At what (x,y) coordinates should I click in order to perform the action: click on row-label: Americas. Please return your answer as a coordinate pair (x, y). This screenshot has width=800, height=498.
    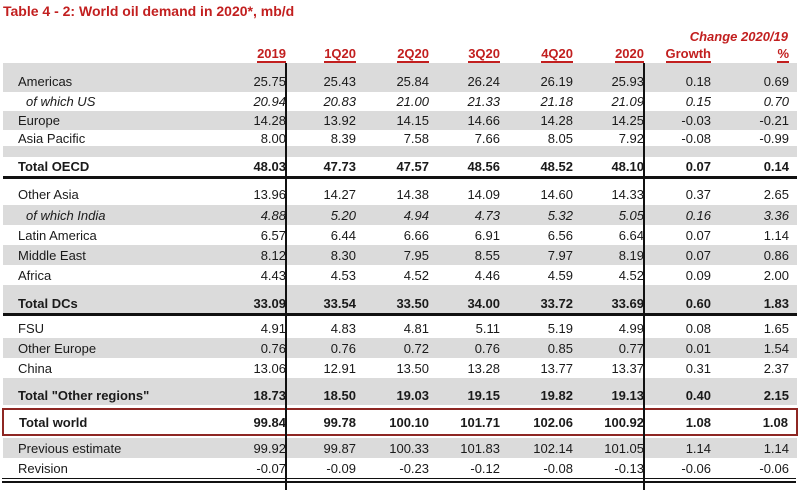
    Looking at the image, I should click on (45, 81).